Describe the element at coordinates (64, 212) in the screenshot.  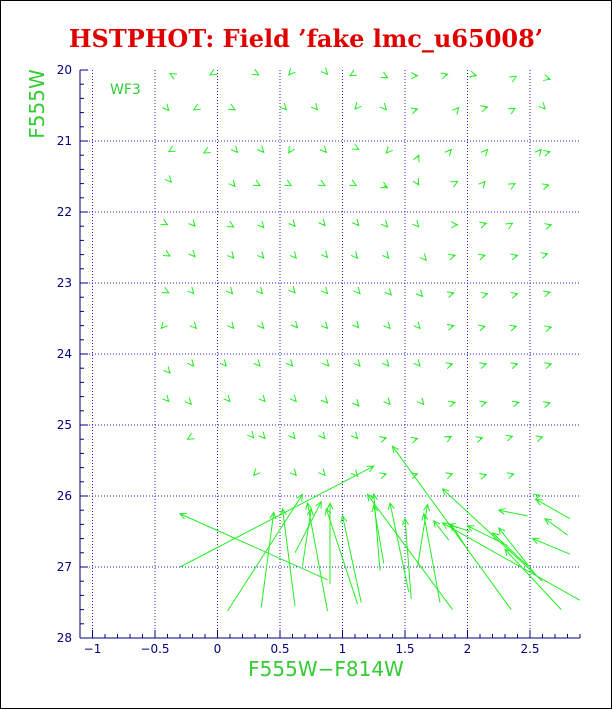
I see `y-tick-label: 22` at that location.